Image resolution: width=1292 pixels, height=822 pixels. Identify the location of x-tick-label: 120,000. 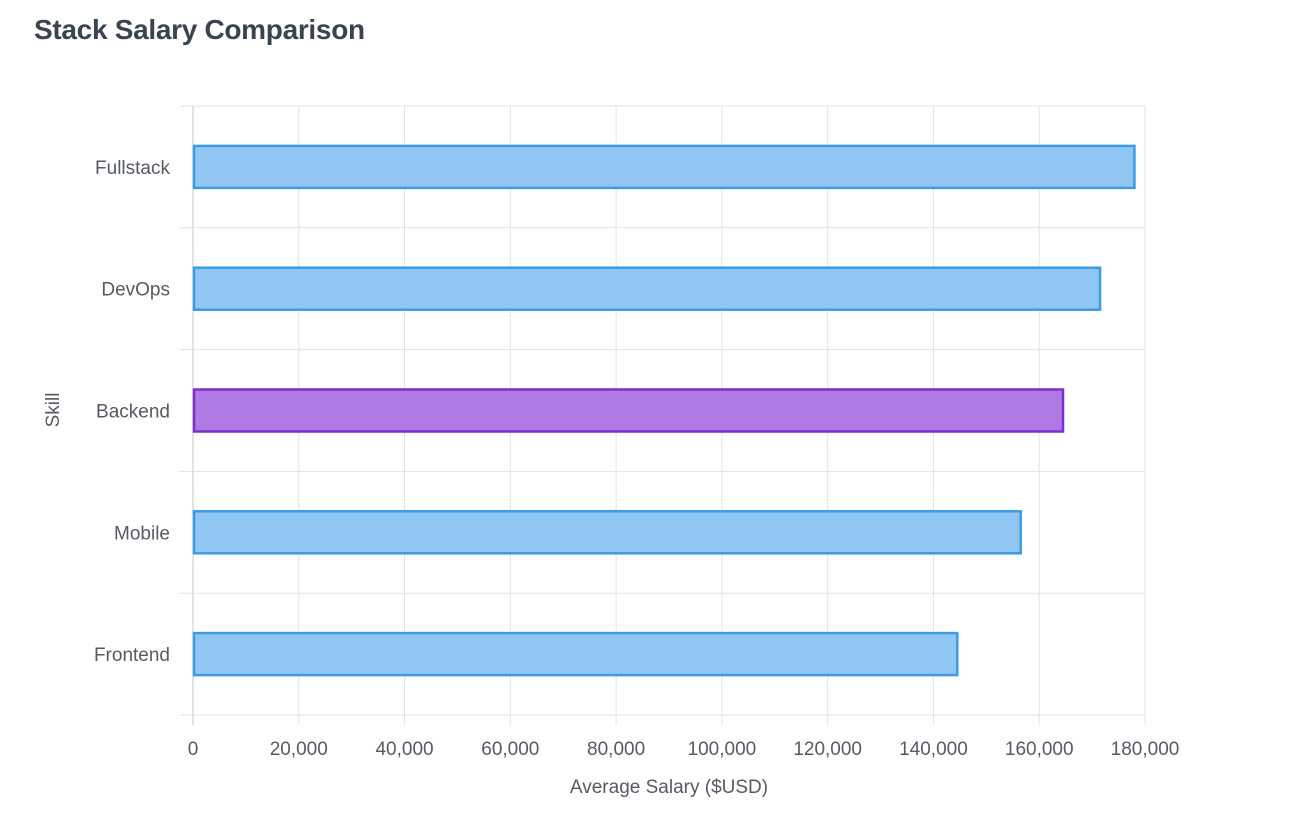
(827, 749).